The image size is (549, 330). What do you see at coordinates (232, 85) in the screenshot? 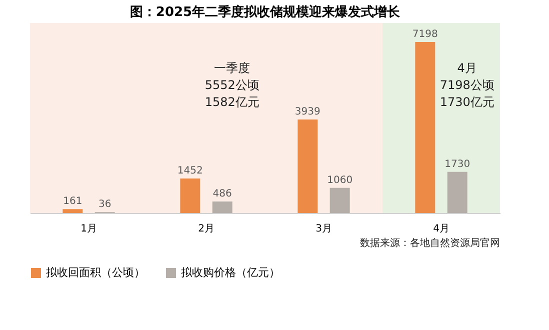
I see `band-label: 一季度 5552公顷 1582亿元` at bounding box center [232, 85].